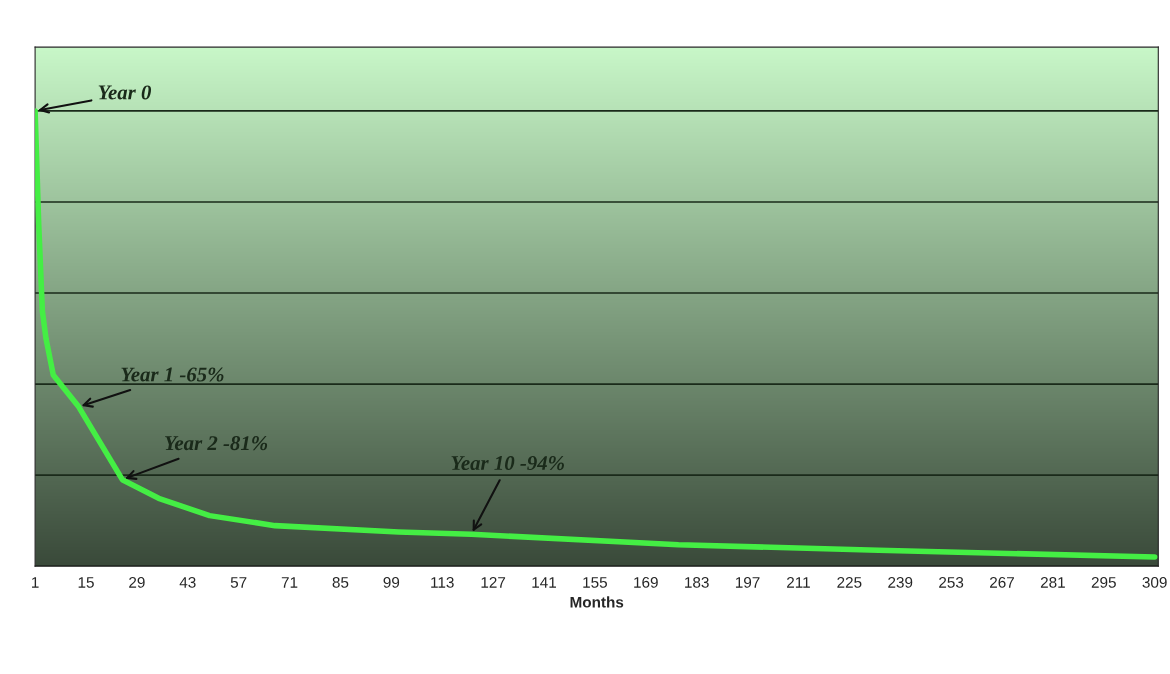 Image resolution: width=1170 pixels, height=674 pixels. Describe the element at coordinates (507, 463) in the screenshot. I see `annotation: Year 10 -94%` at that location.